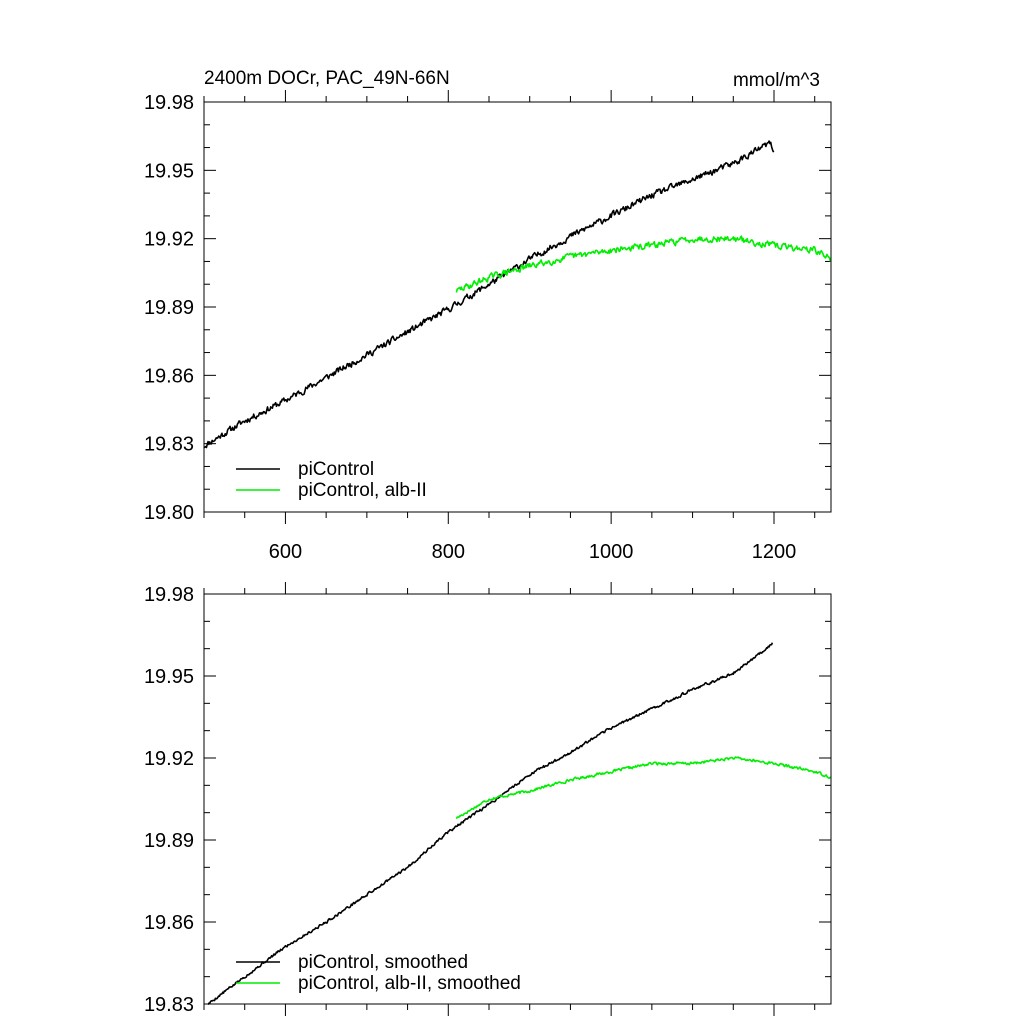 The height and width of the screenshot is (1024, 1024). Describe the element at coordinates (643, 264) in the screenshot. I see `series-line-picontrol-alb-ii` at that location.